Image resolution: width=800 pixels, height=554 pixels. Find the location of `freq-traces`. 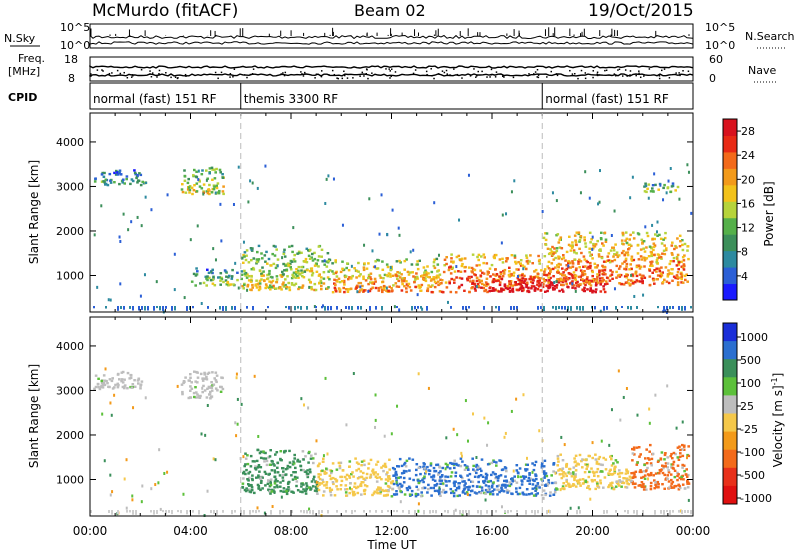

freq-traces is located at coordinates (391, 72).